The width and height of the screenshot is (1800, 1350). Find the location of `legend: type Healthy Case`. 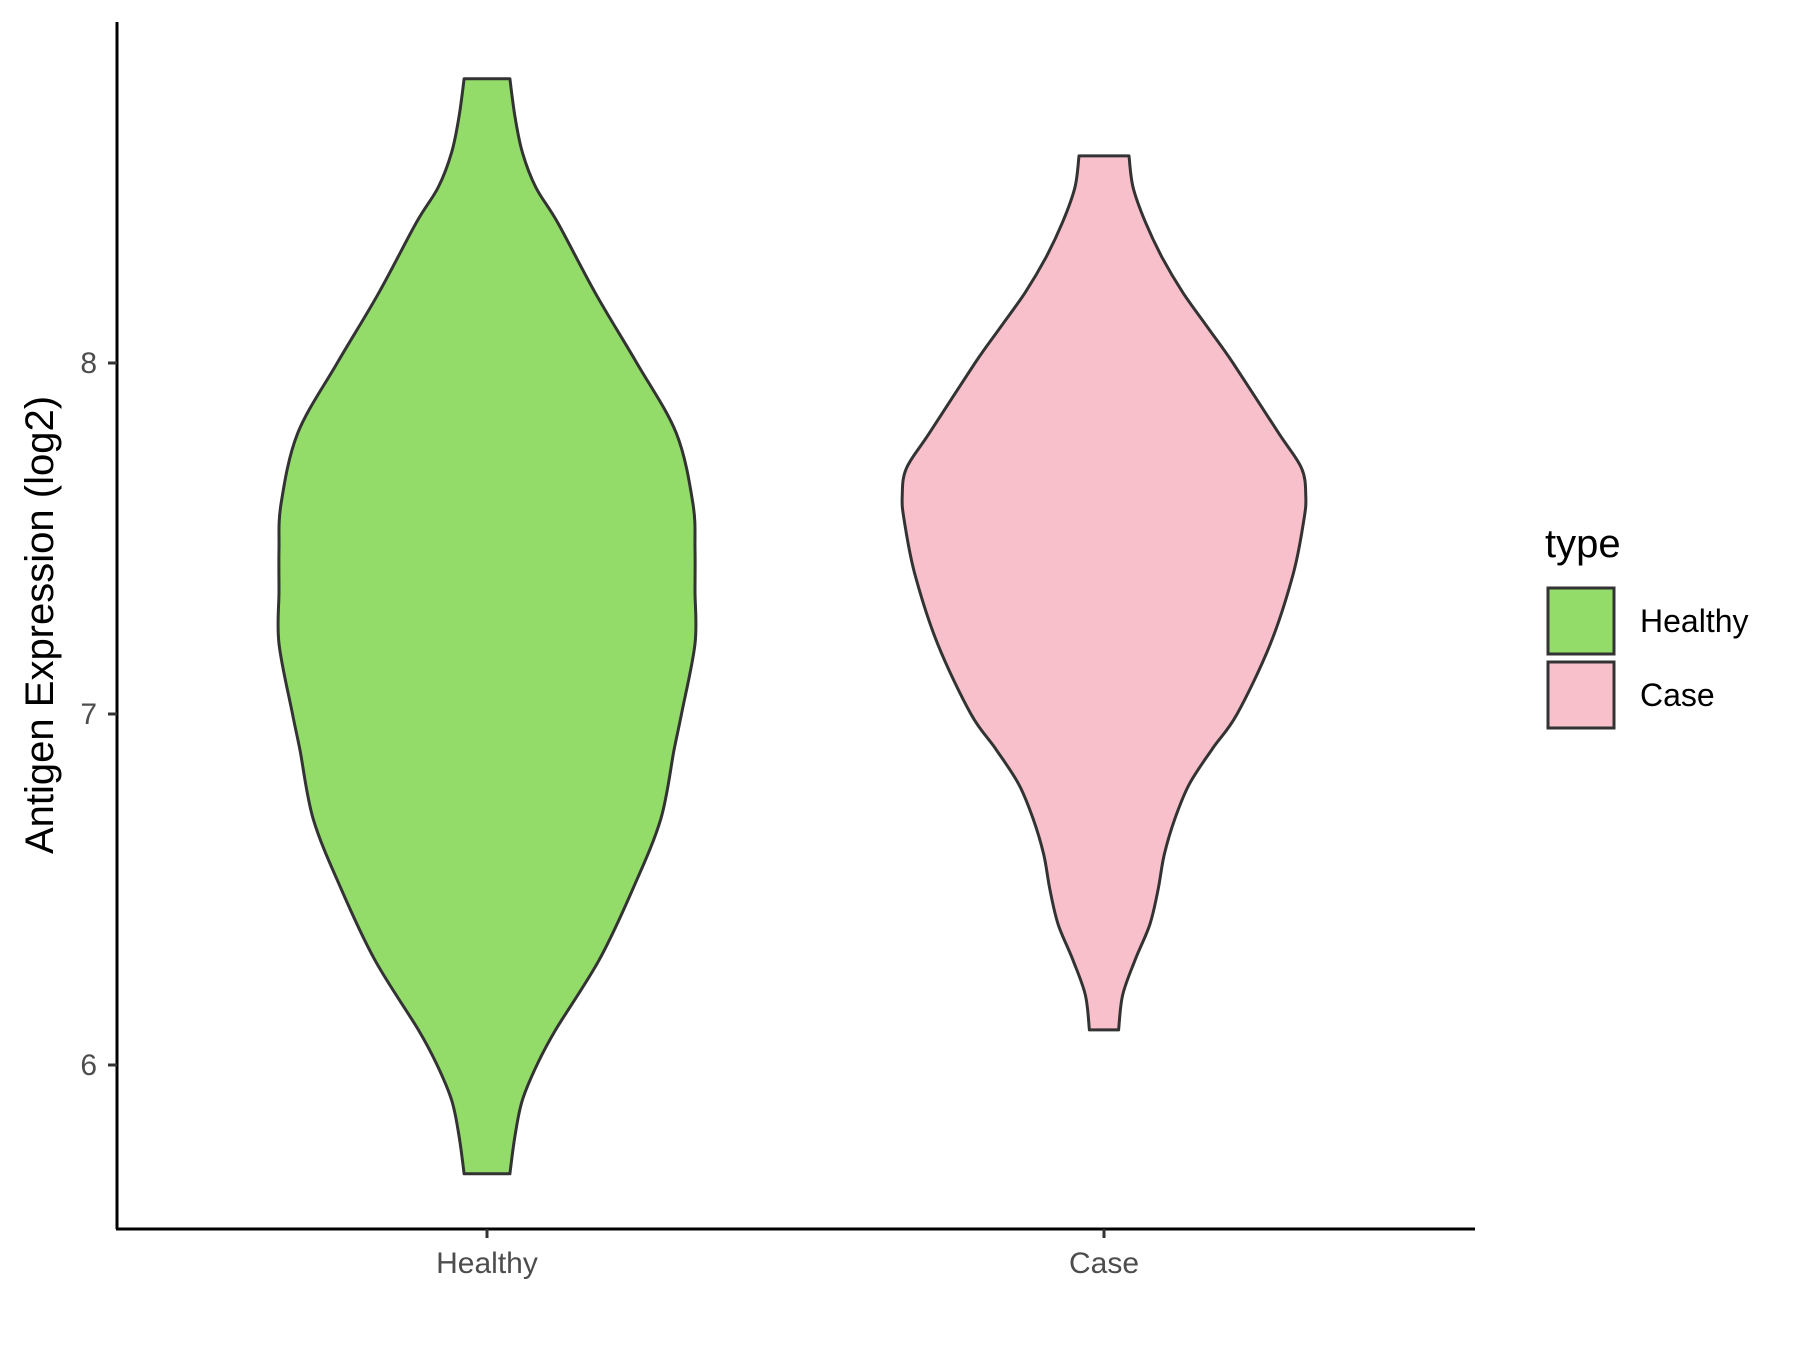

legend: type Healthy Case is located at coordinates (1647, 626).